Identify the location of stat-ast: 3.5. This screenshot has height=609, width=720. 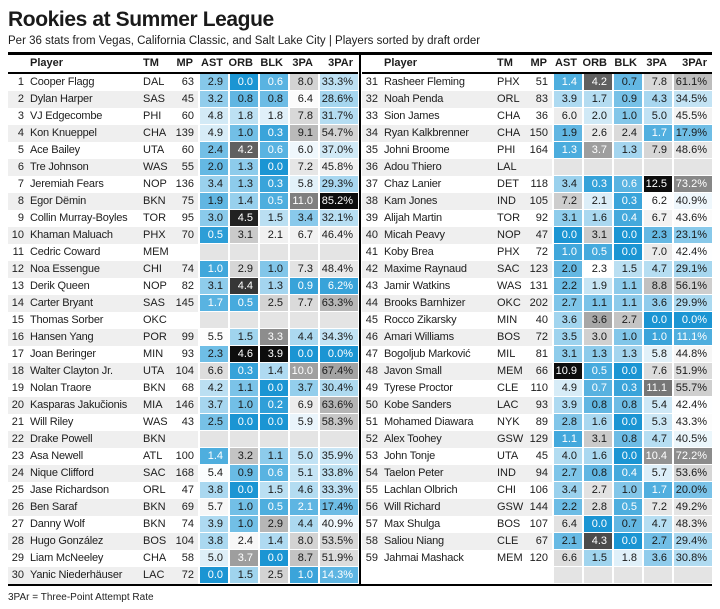
(567, 337).